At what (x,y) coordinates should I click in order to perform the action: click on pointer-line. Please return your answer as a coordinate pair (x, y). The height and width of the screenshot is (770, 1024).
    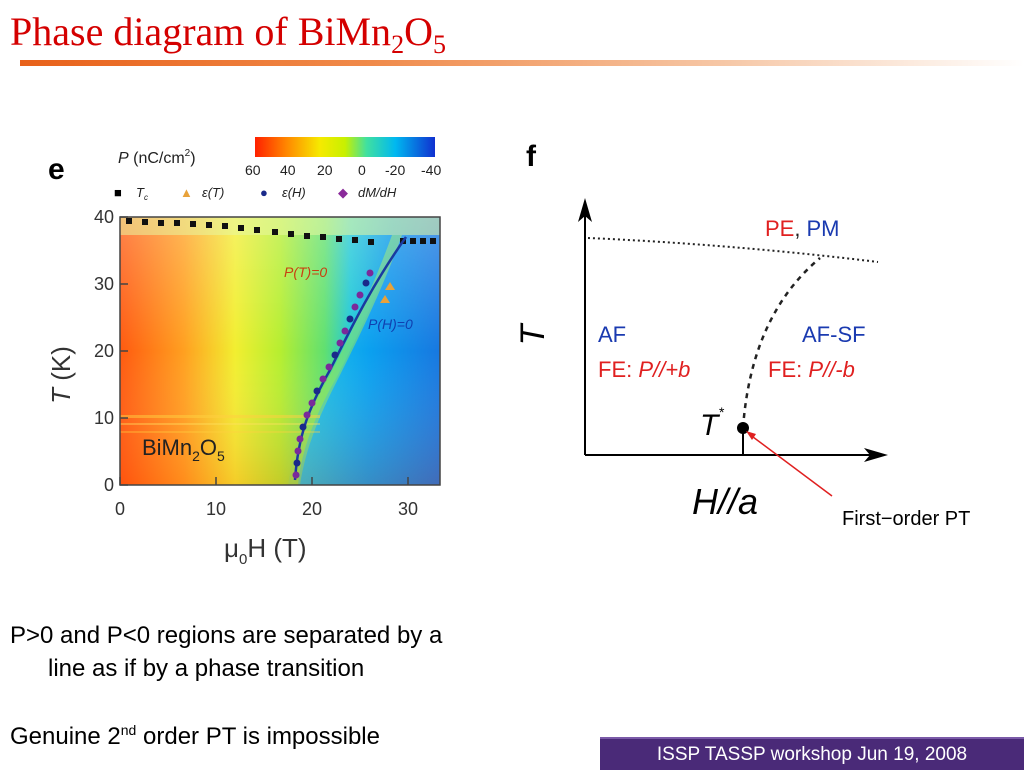
    Looking at the image, I should click on (790, 465).